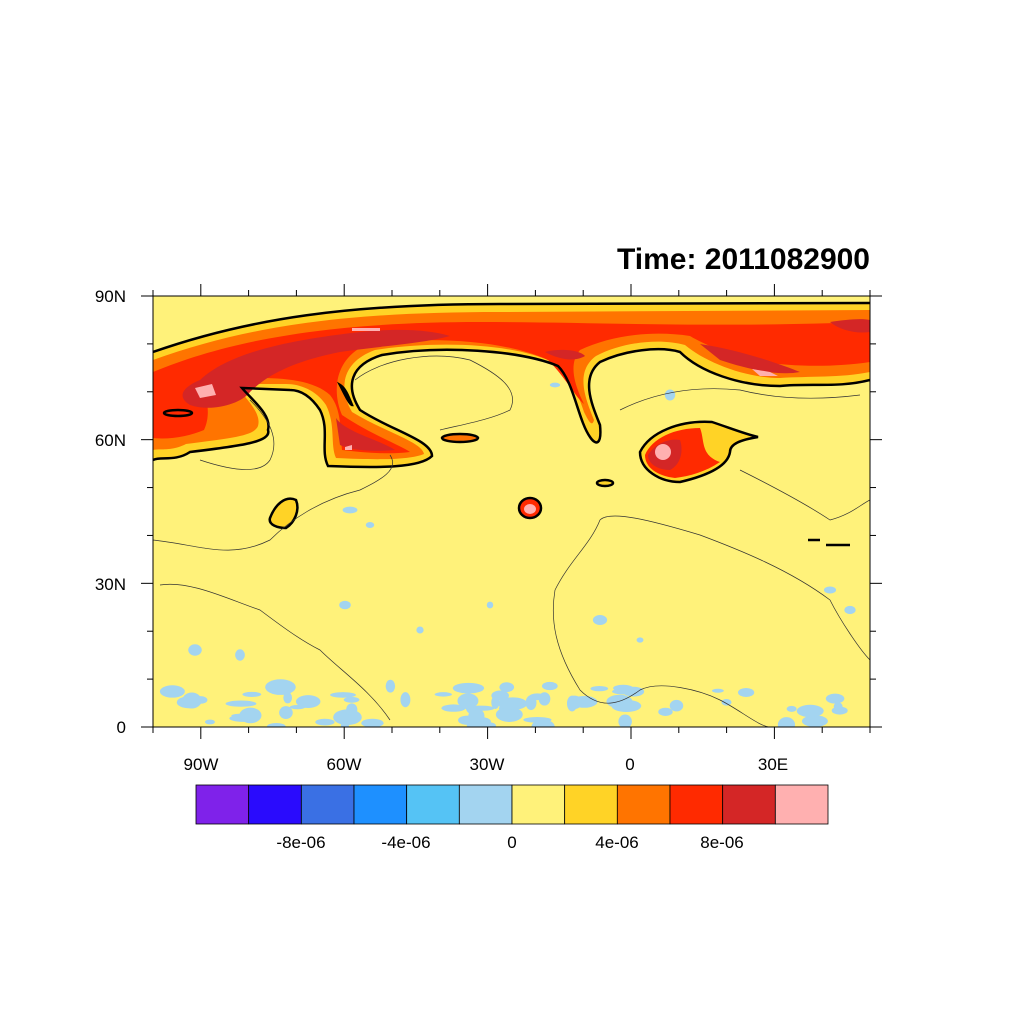  Describe the element at coordinates (512, 842) in the screenshot. I see `colorbar-label: 0` at that location.